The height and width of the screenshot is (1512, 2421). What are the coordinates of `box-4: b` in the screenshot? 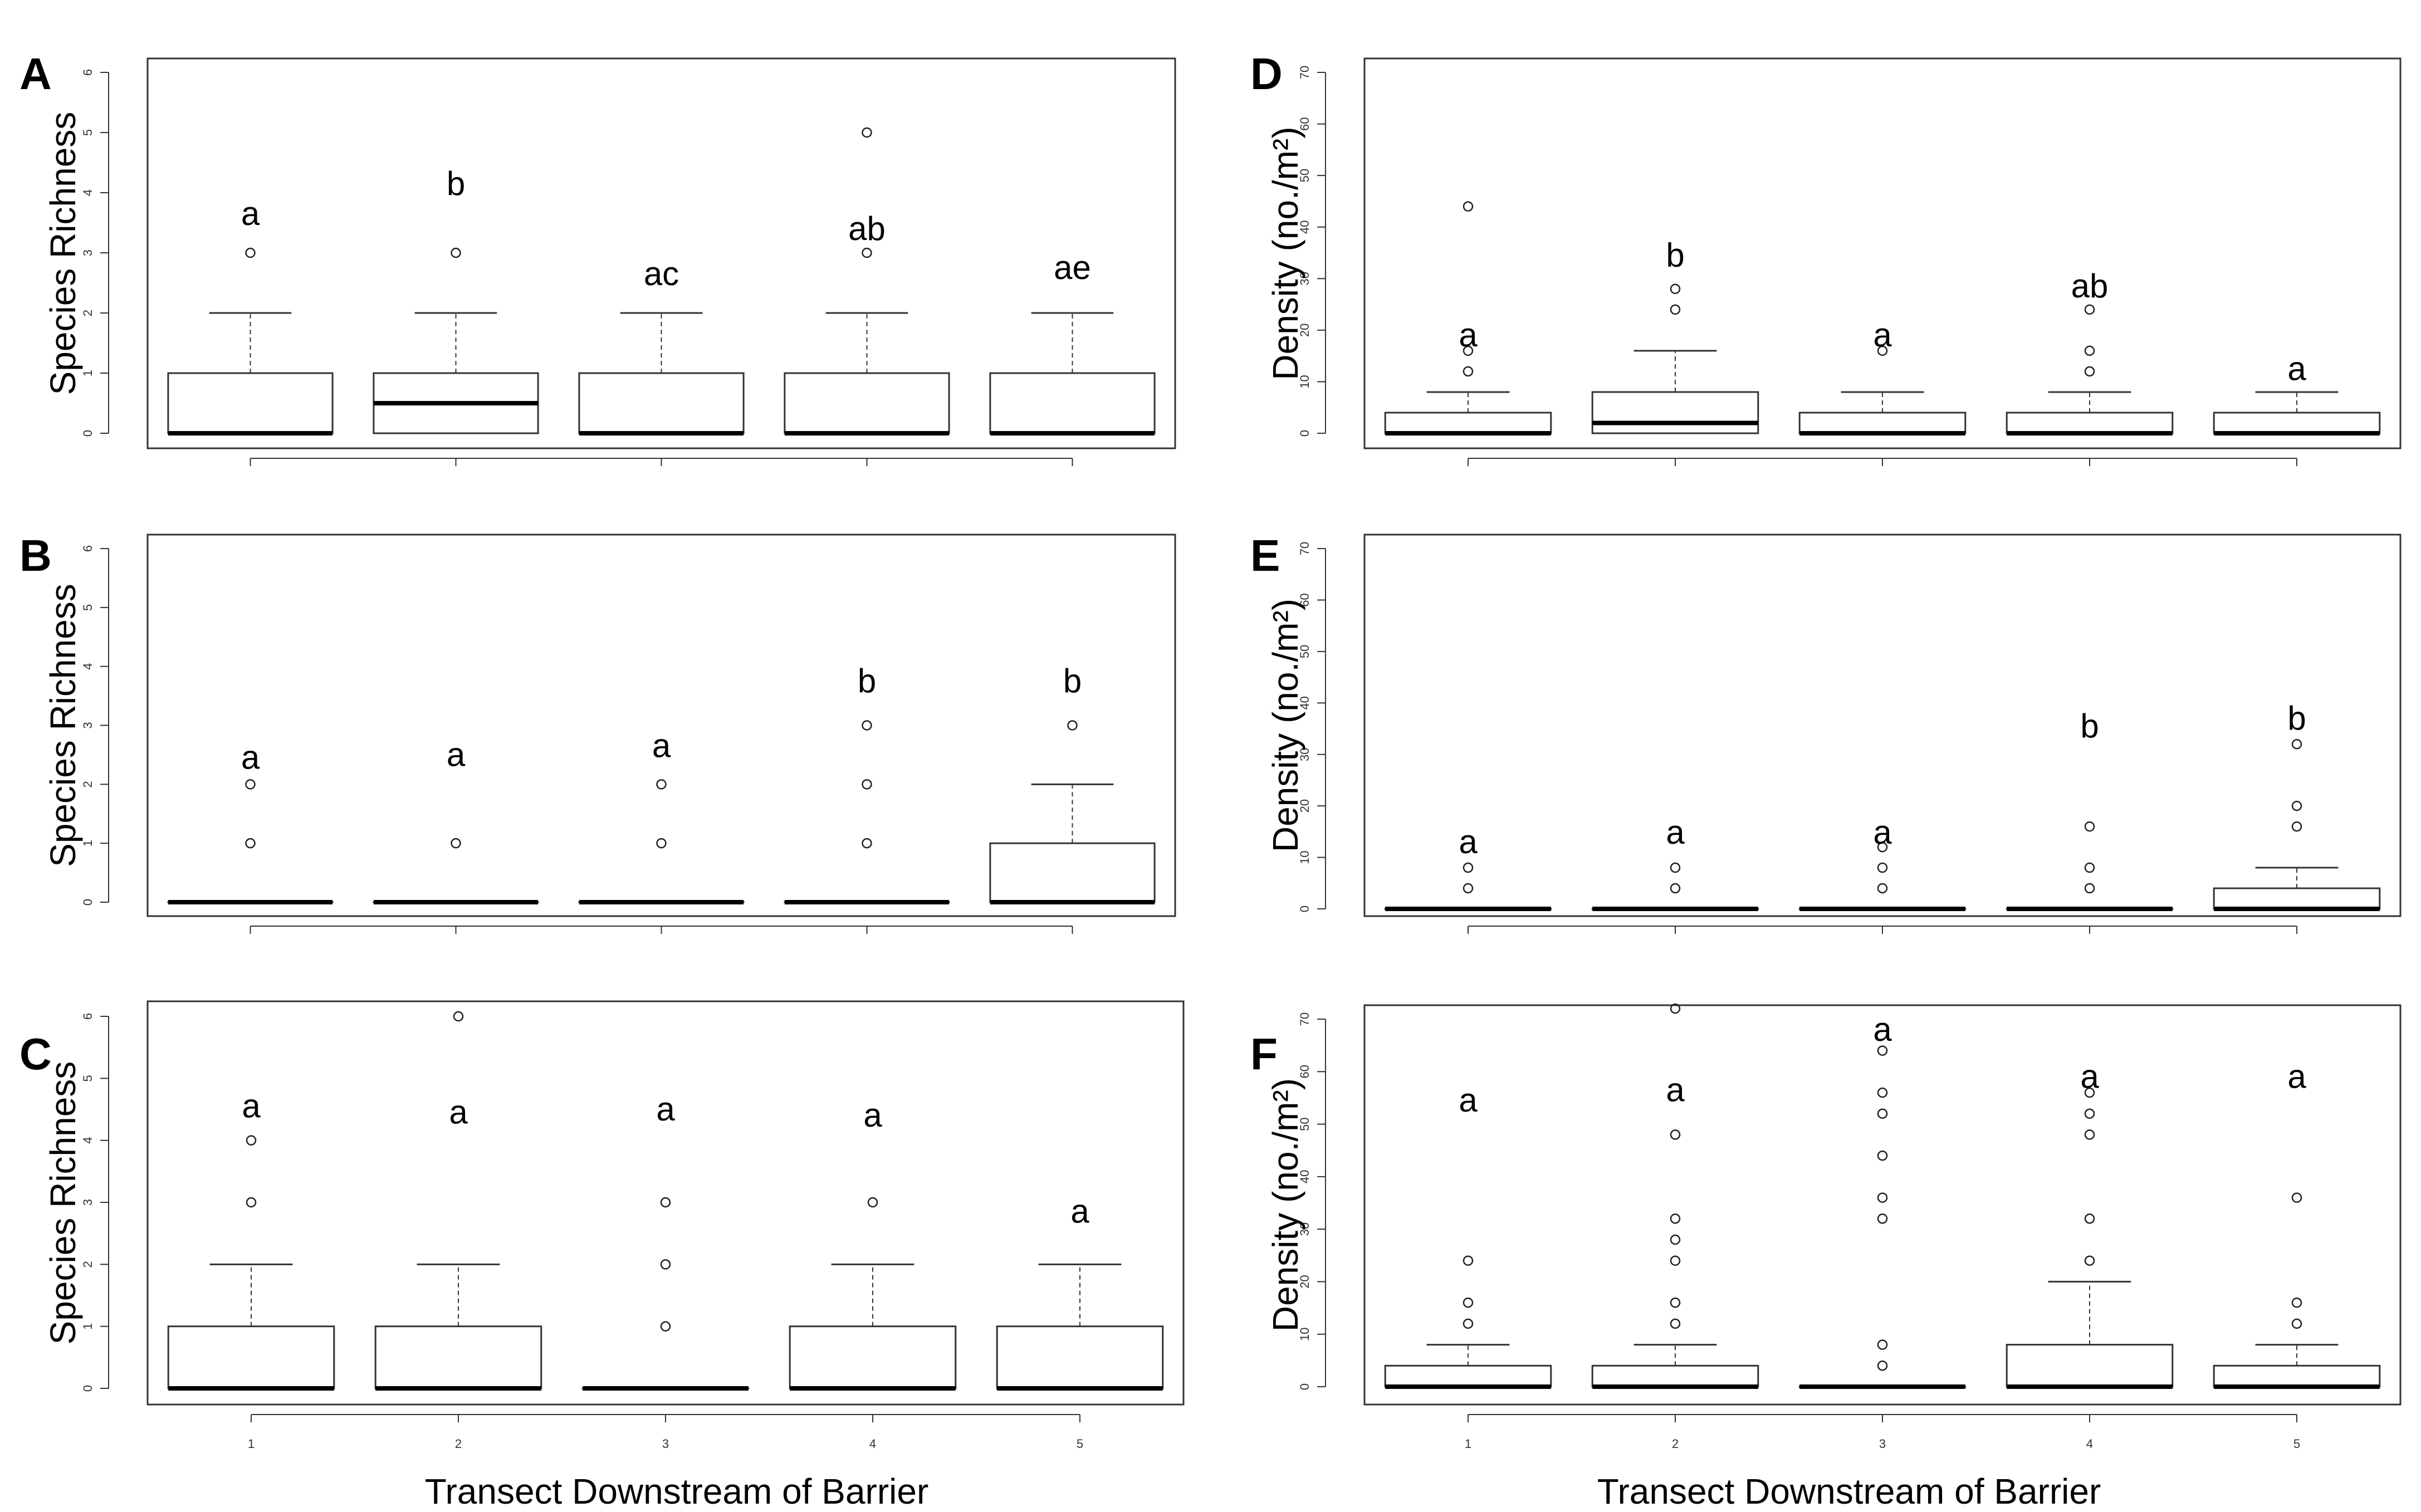 It's located at (867, 783).